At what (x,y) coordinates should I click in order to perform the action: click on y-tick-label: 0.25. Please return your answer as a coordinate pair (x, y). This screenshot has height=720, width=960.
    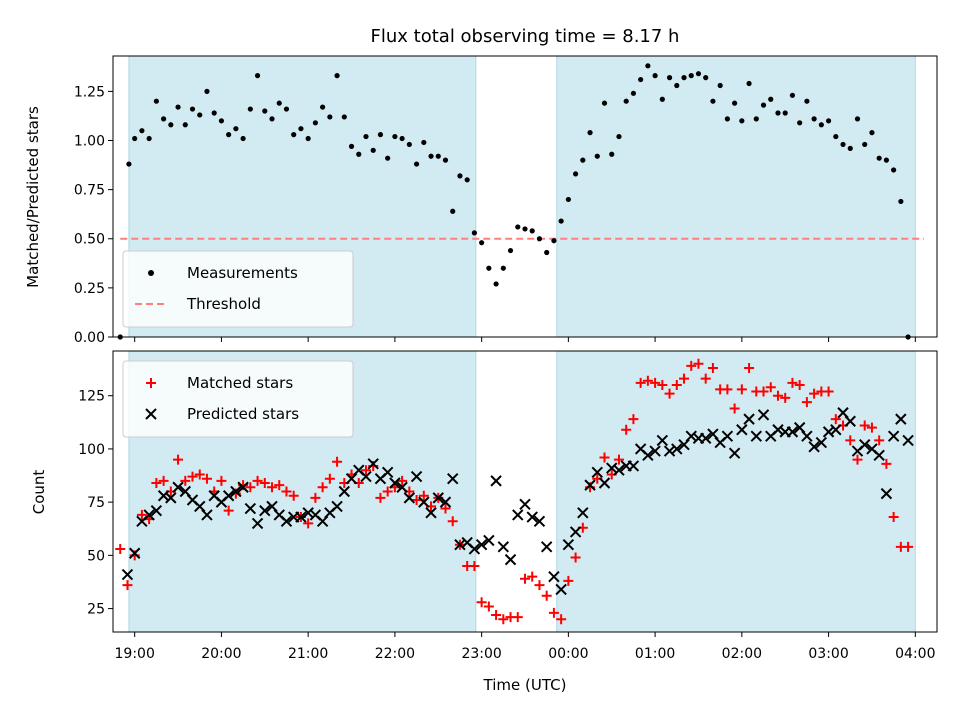
    Looking at the image, I should click on (89, 289).